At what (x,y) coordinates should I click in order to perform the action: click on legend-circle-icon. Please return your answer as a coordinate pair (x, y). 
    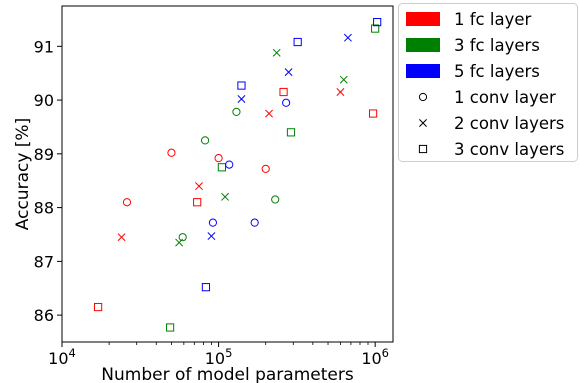
    Looking at the image, I should click on (423, 97).